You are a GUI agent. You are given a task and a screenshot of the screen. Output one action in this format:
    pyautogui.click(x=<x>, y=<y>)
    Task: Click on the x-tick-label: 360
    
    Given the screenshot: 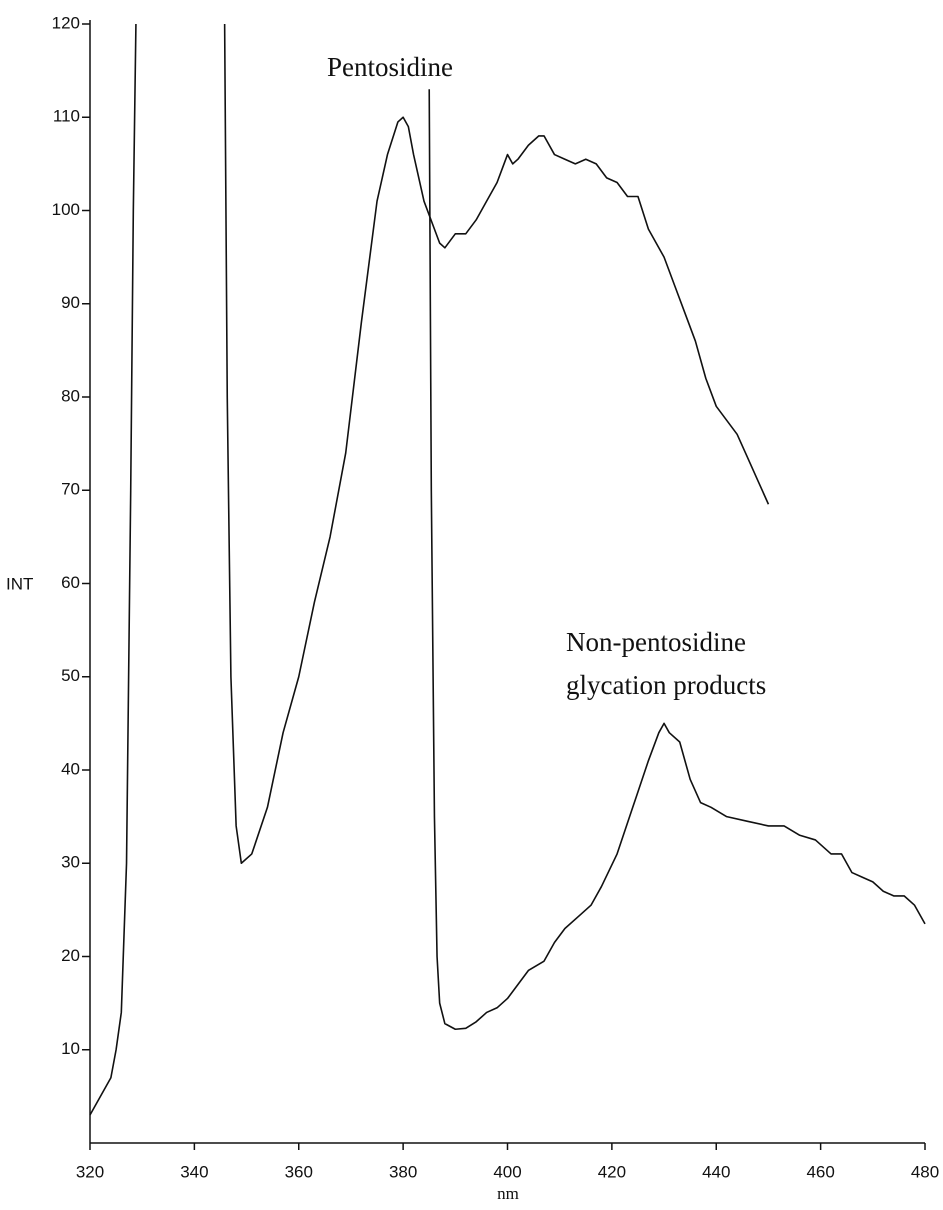 What is the action you would take?
    pyautogui.click(x=299, y=1171)
    